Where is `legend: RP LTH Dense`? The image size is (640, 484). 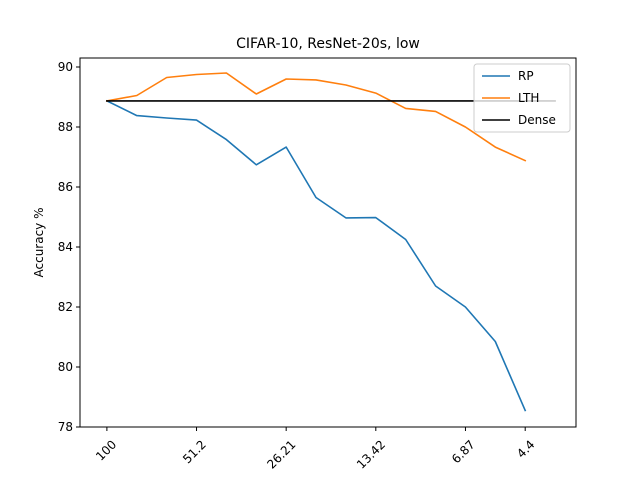
legend: RP LTH Dense is located at coordinates (522, 98).